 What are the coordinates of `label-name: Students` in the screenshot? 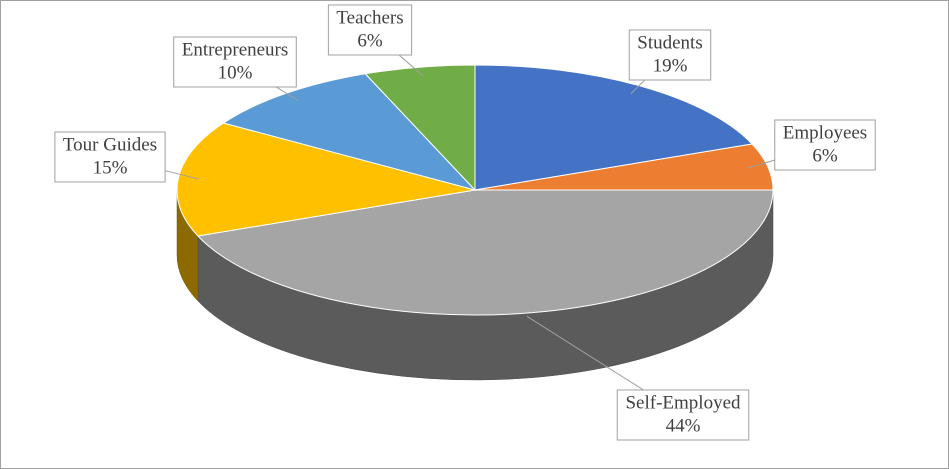 It's located at (669, 42).